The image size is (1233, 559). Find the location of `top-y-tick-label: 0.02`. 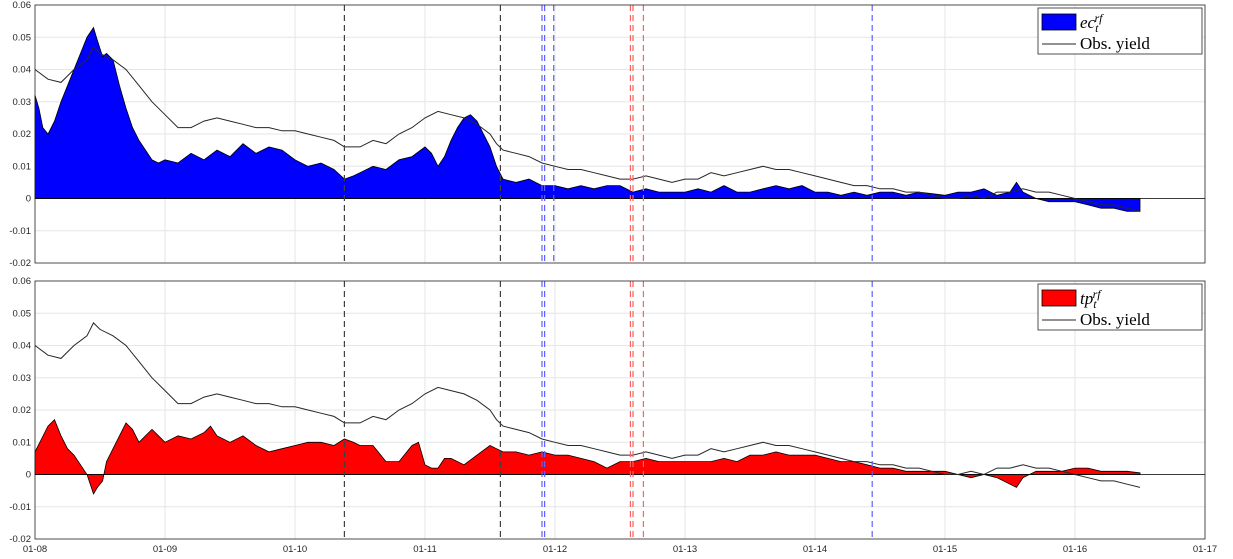

top-y-tick-label: 0.02 is located at coordinates (22, 134).